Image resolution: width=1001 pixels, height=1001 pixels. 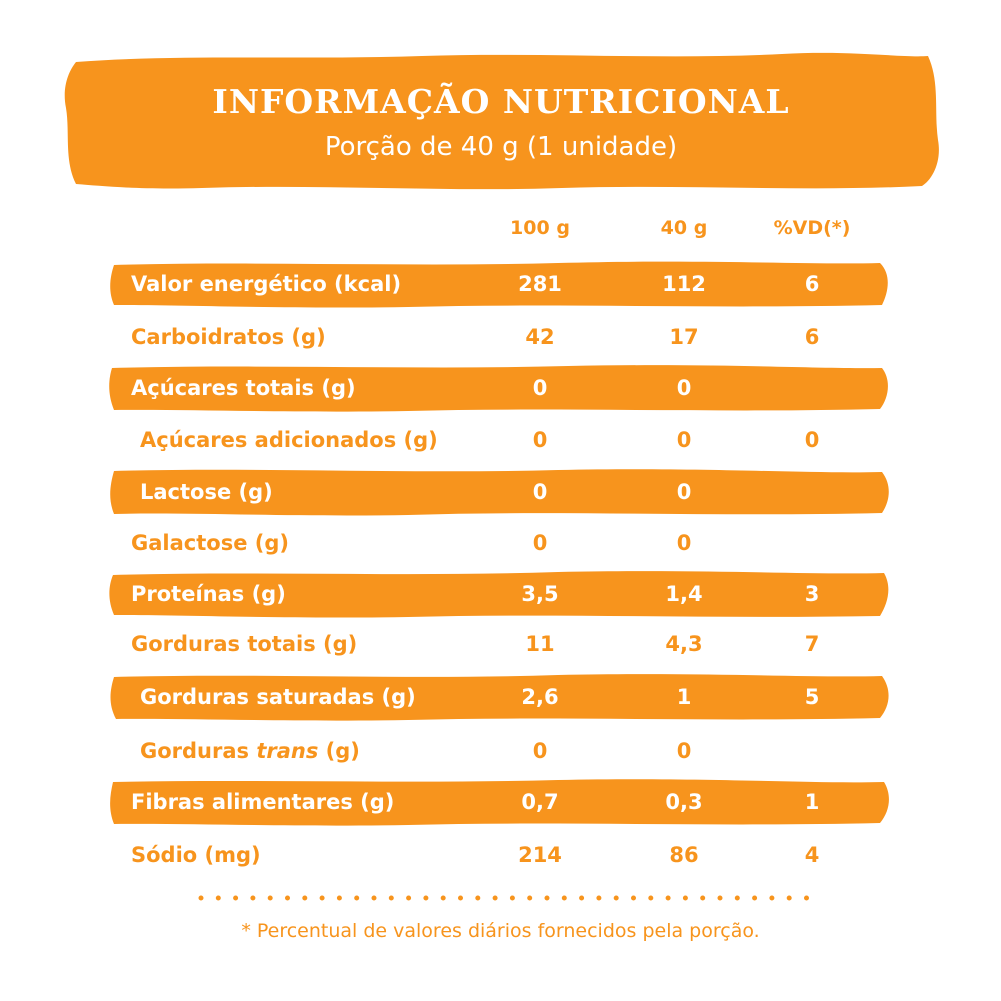 I want to click on table-row: Sódio (mg) 214 86 4, so click(x=500, y=855).